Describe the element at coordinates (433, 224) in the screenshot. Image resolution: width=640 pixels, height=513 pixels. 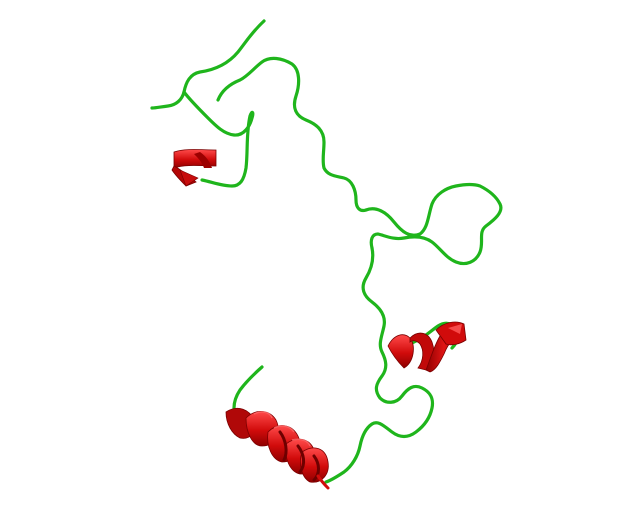
I see `coil-segment-right-loop` at that location.